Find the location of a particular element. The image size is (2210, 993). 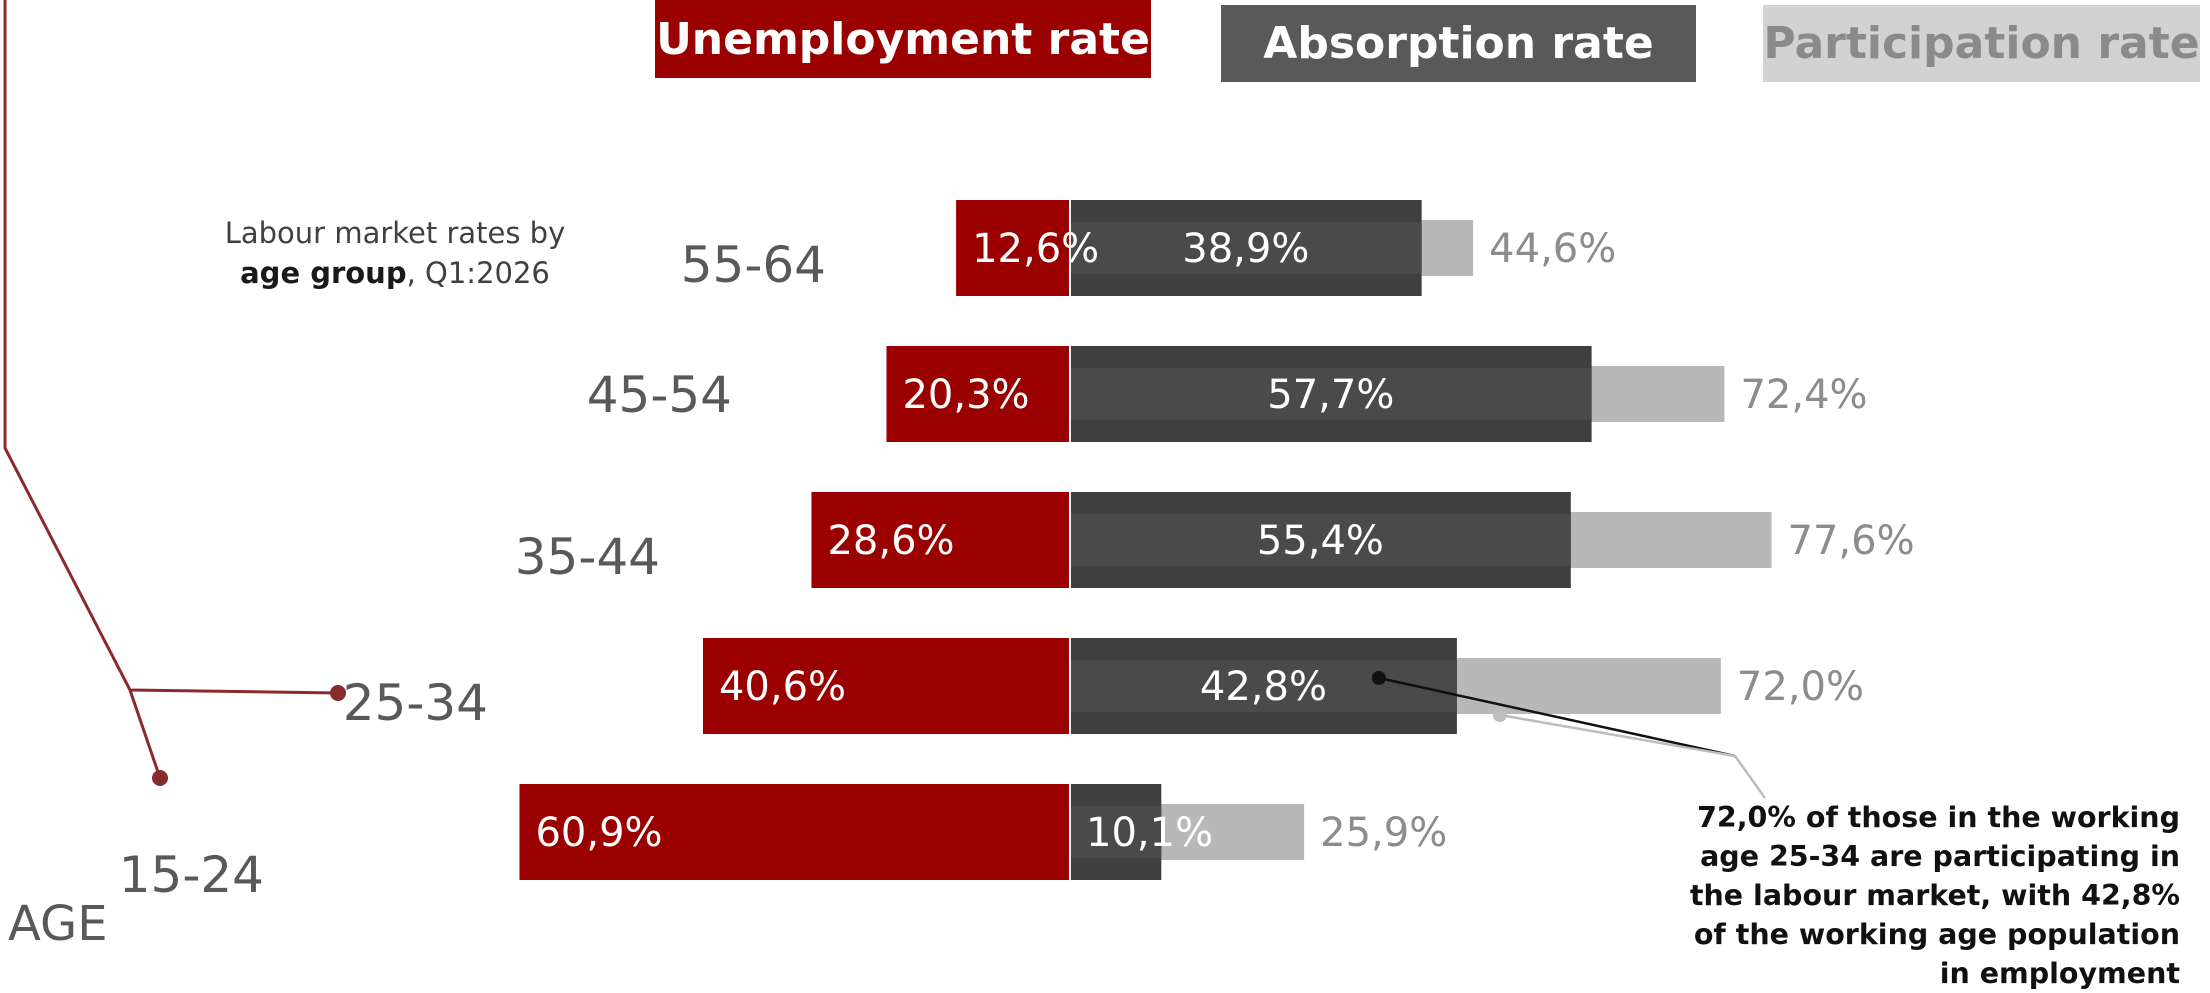

label-absorption-35-44: 55,4% is located at coordinates (1320, 541).